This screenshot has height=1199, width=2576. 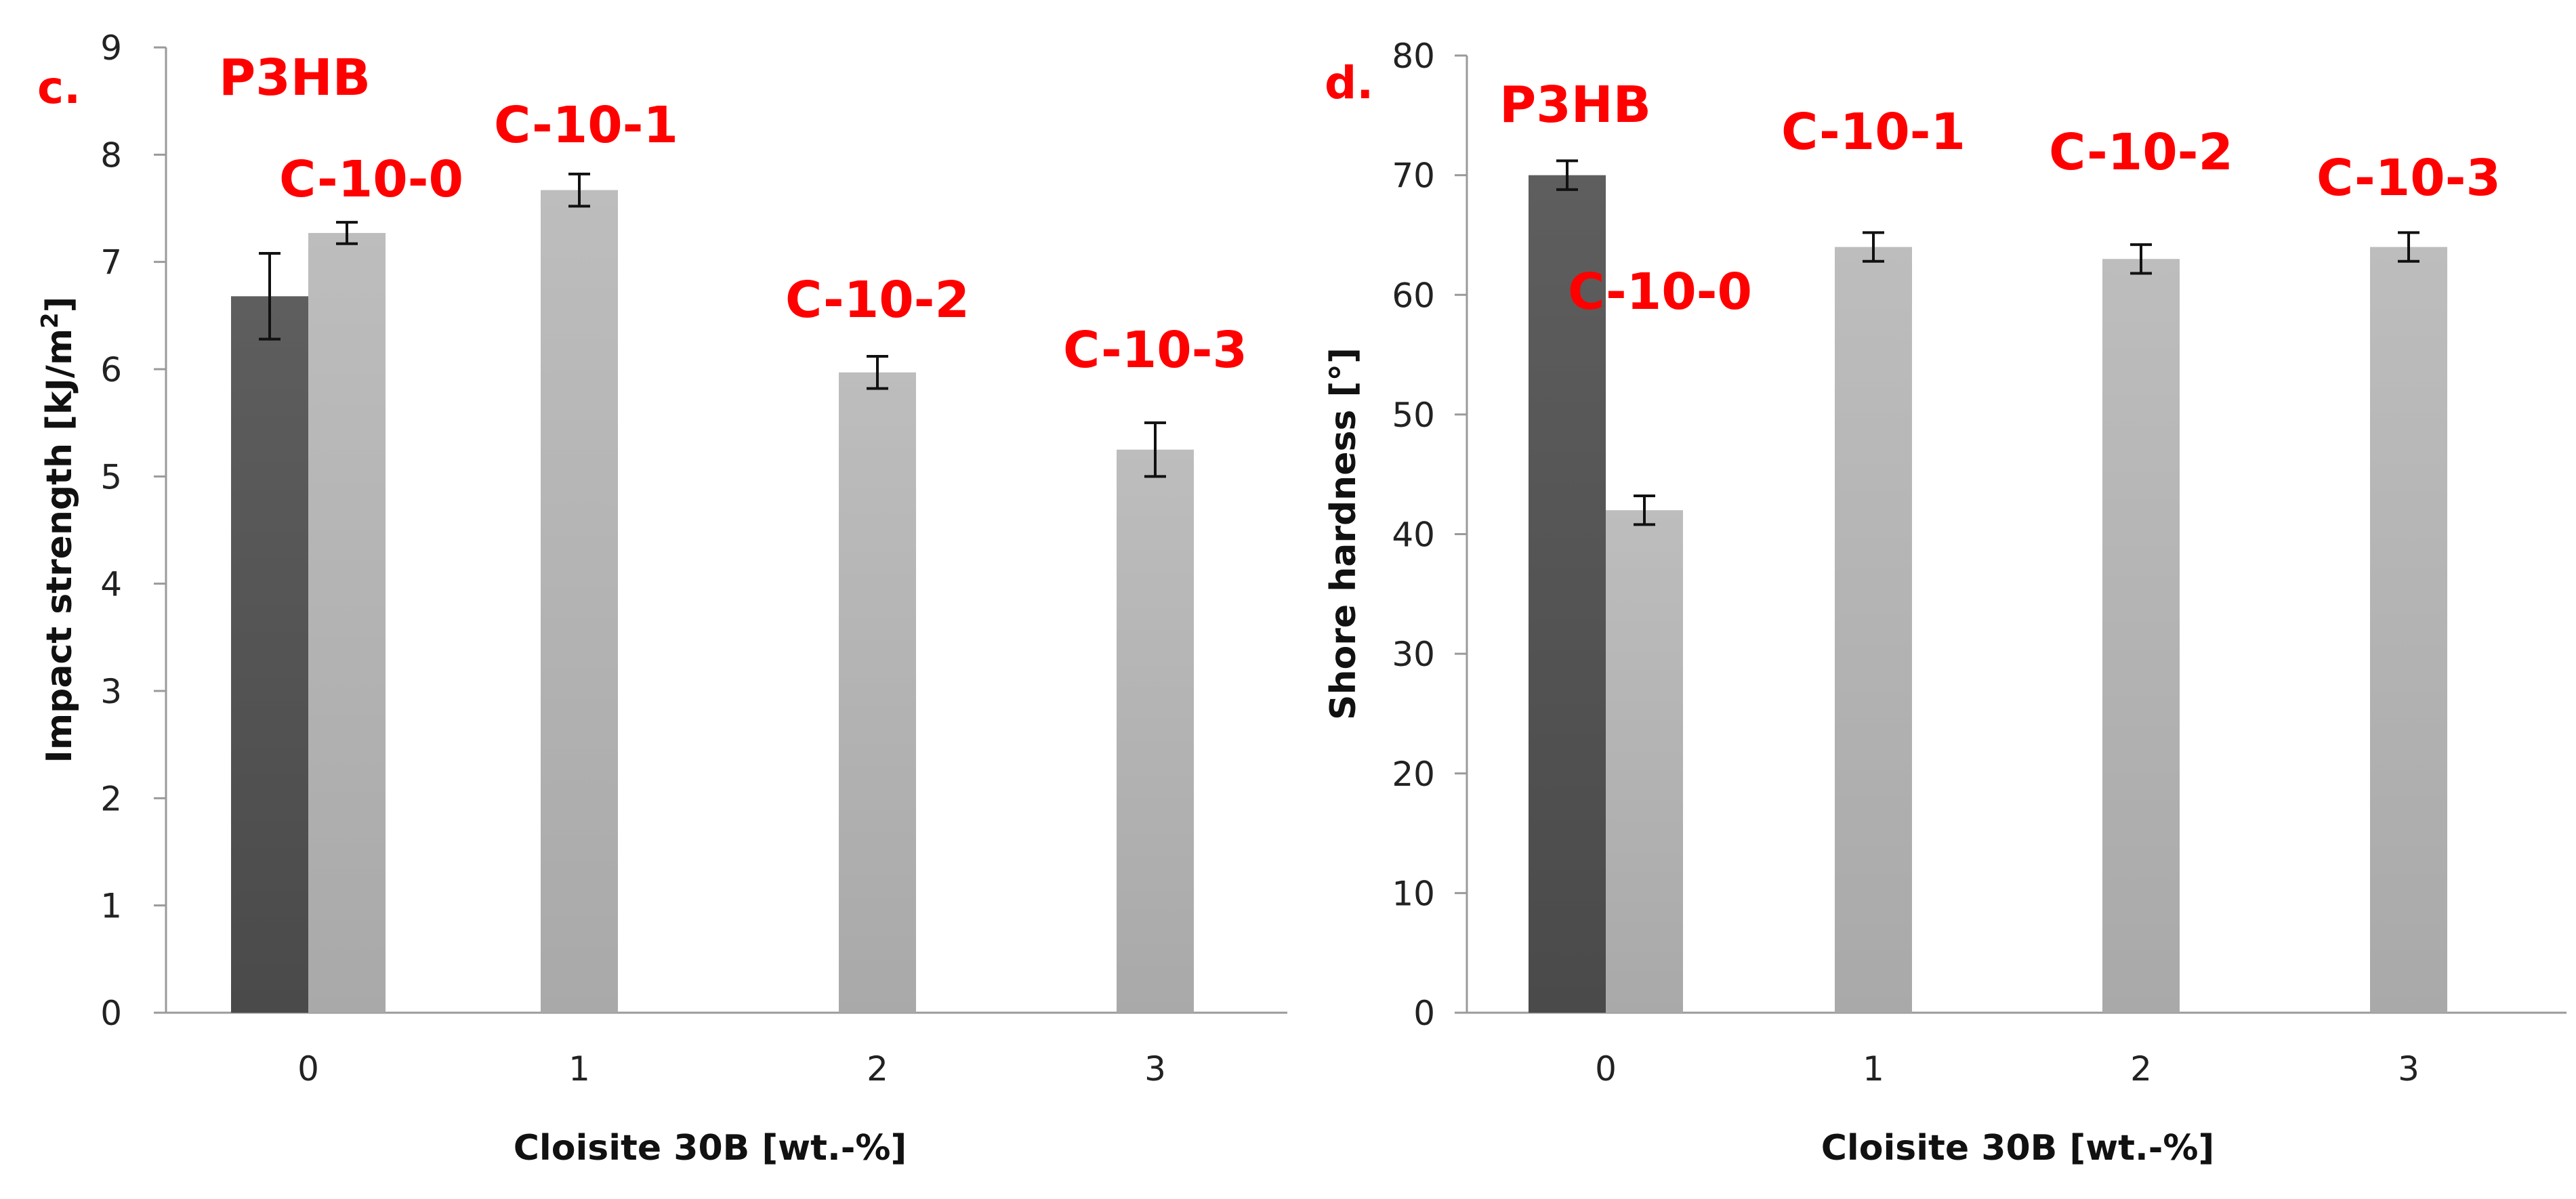 What do you see at coordinates (59, 88) in the screenshot?
I see `panel-label-c: c.` at bounding box center [59, 88].